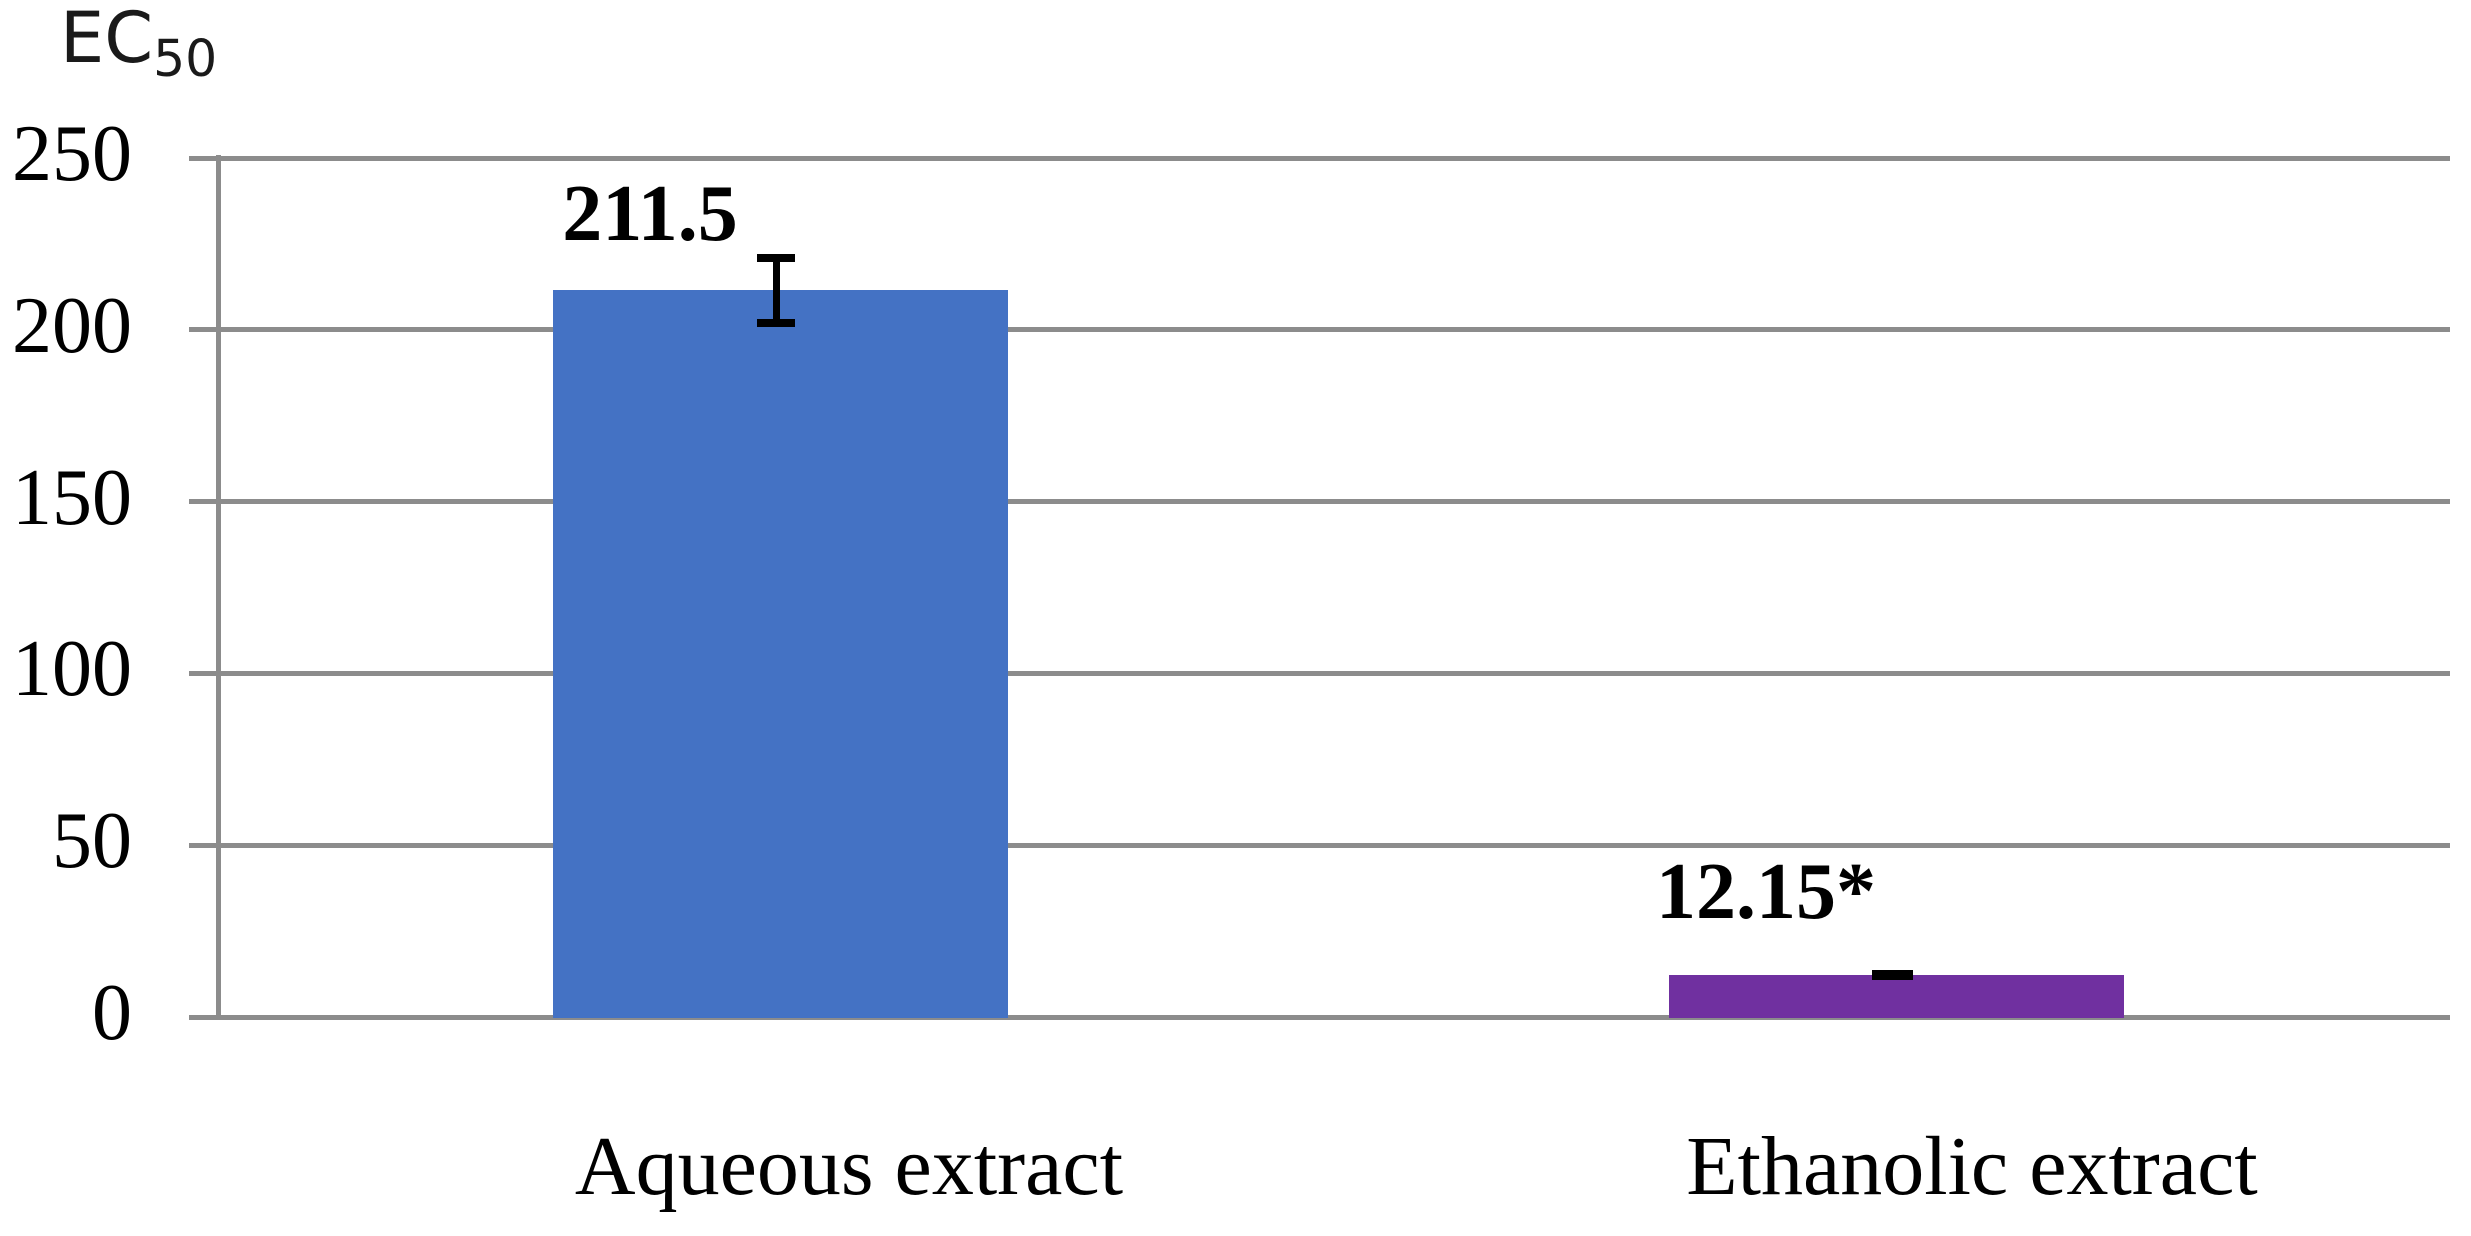 This screenshot has height=1236, width=2471. Describe the element at coordinates (849, 1166) in the screenshot. I see `category-label-0: Aqueous extract` at that location.